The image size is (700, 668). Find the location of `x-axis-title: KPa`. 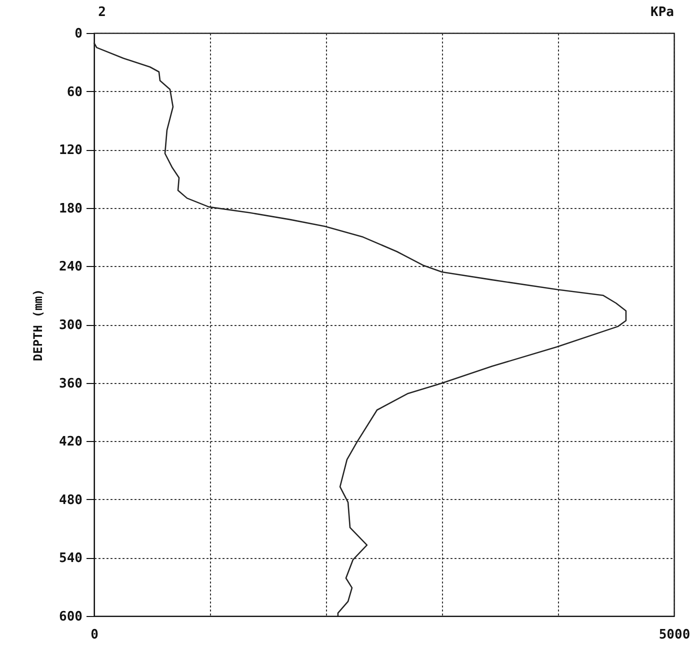

x-axis-title: KPa is located at coordinates (662, 12).